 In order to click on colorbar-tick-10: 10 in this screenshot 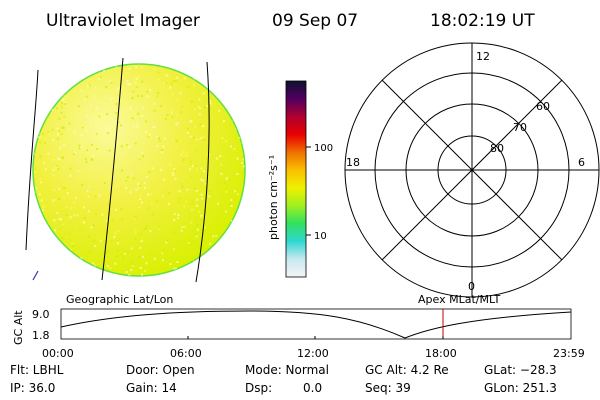, I will do `click(320, 236)`.